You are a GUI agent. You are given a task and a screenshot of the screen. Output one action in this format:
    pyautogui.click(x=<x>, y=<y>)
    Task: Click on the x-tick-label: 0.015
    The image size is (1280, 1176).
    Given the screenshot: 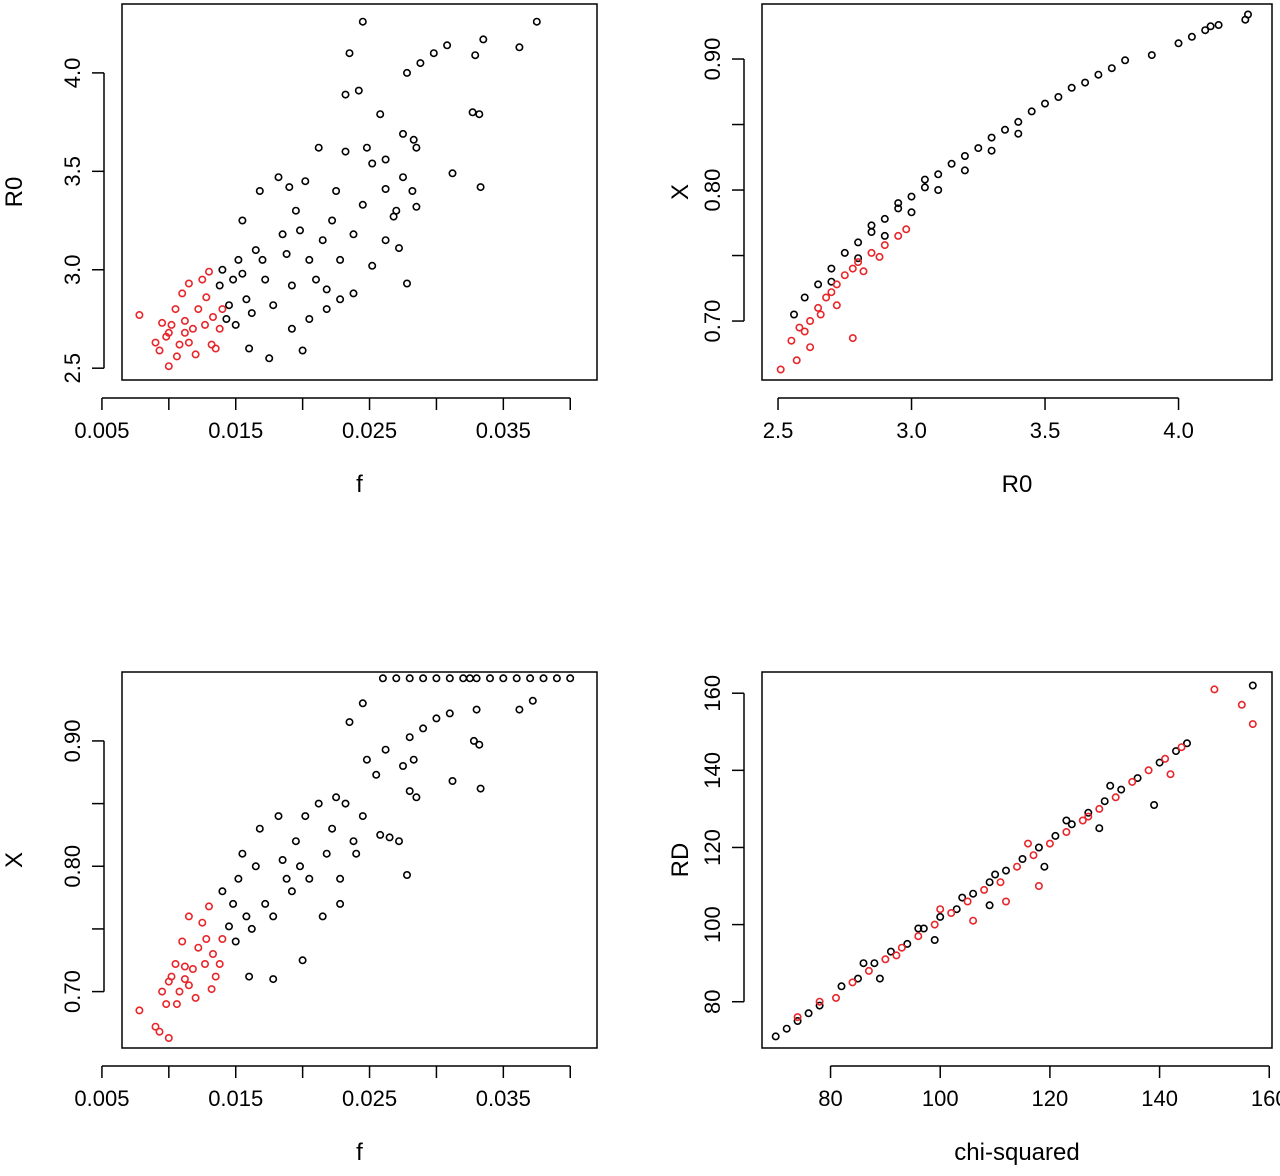 What is the action you would take?
    pyautogui.click(x=235, y=1098)
    